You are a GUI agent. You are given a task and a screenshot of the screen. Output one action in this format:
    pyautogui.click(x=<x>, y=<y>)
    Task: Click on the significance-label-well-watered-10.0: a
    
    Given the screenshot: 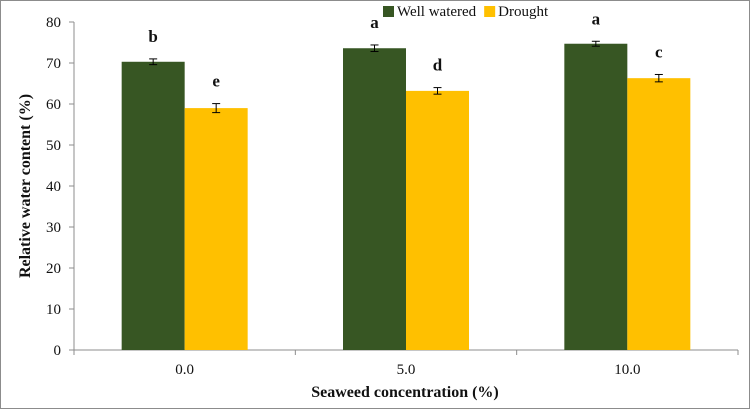 What is the action you would take?
    pyautogui.click(x=596, y=18)
    